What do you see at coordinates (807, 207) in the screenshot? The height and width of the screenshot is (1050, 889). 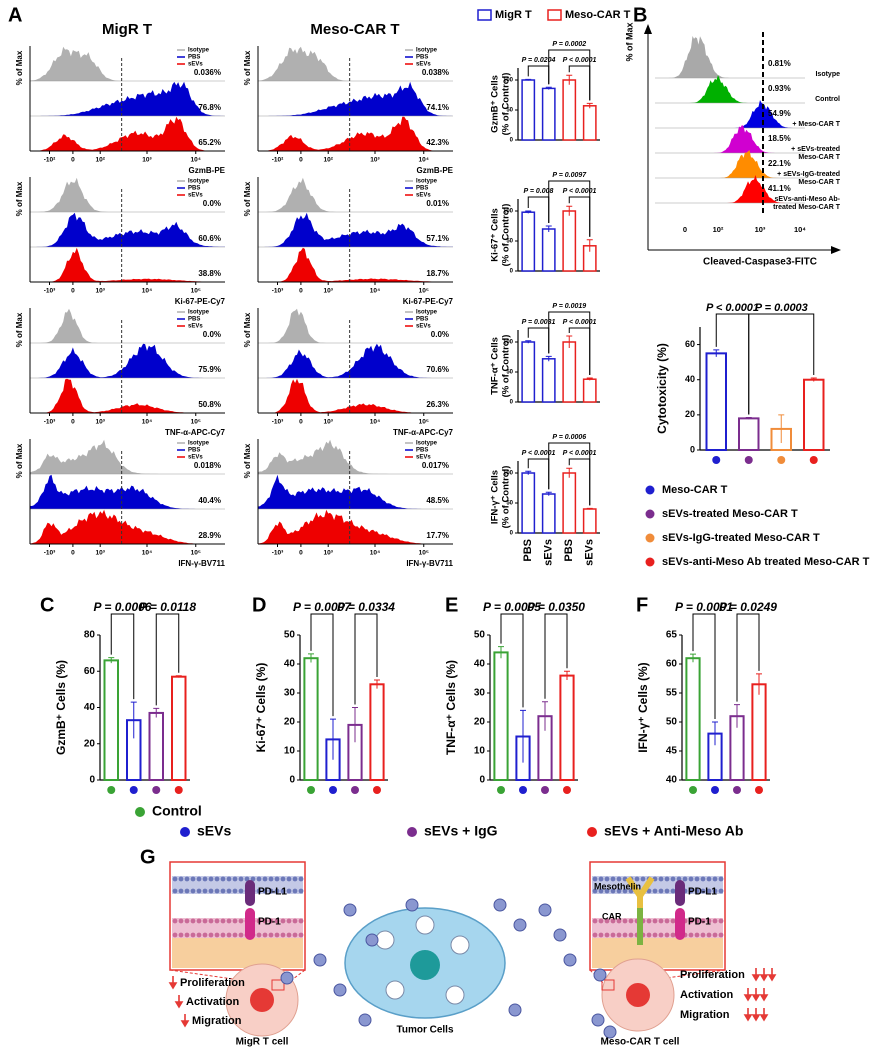 I see `row-label: treated Meso-CAR T` at bounding box center [807, 207].